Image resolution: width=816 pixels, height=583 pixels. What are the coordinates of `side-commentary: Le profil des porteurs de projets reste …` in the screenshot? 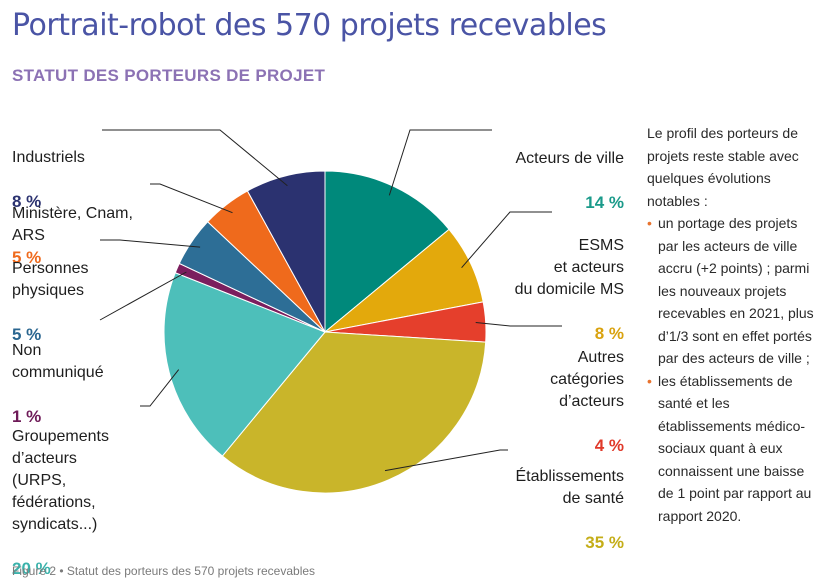 It's located at (731, 324).